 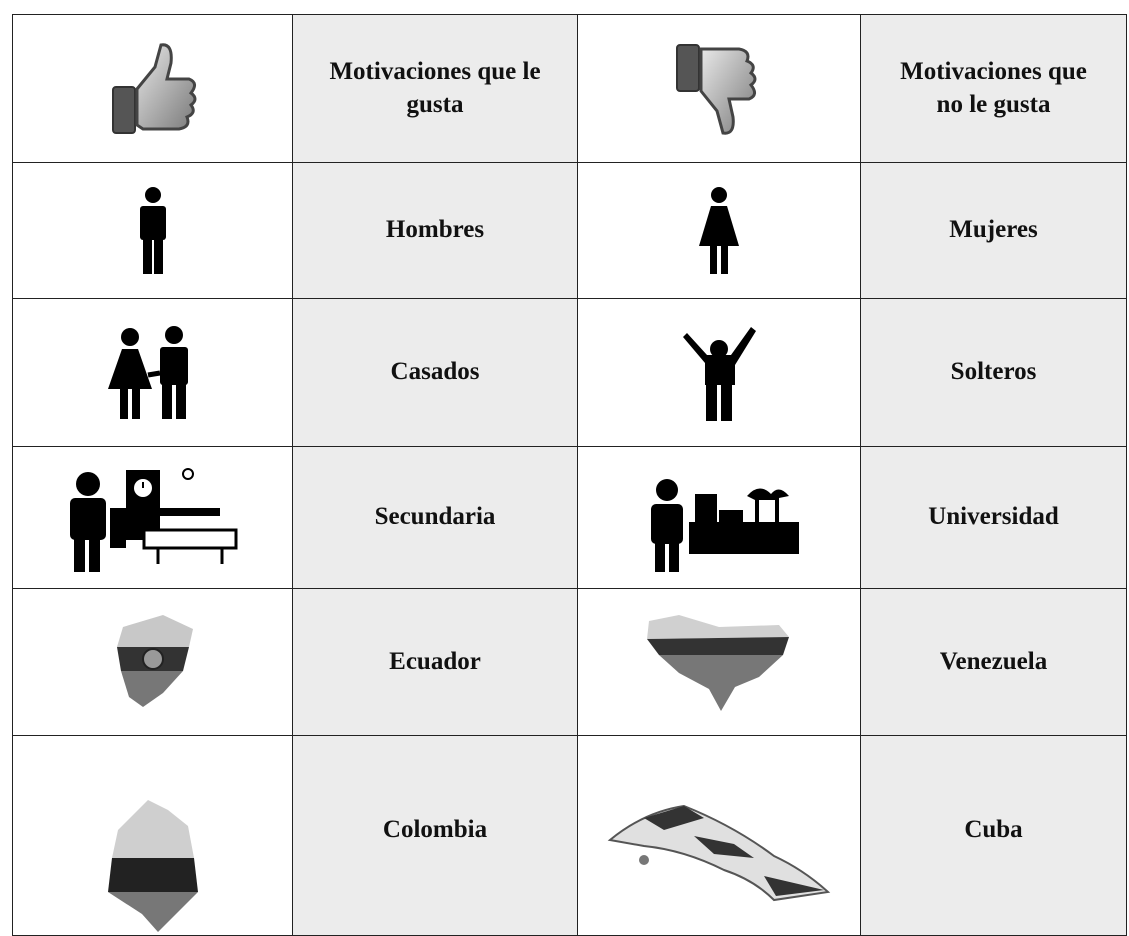 What do you see at coordinates (716, 89) in the screenshot?
I see `thumbs-down-icon` at bounding box center [716, 89].